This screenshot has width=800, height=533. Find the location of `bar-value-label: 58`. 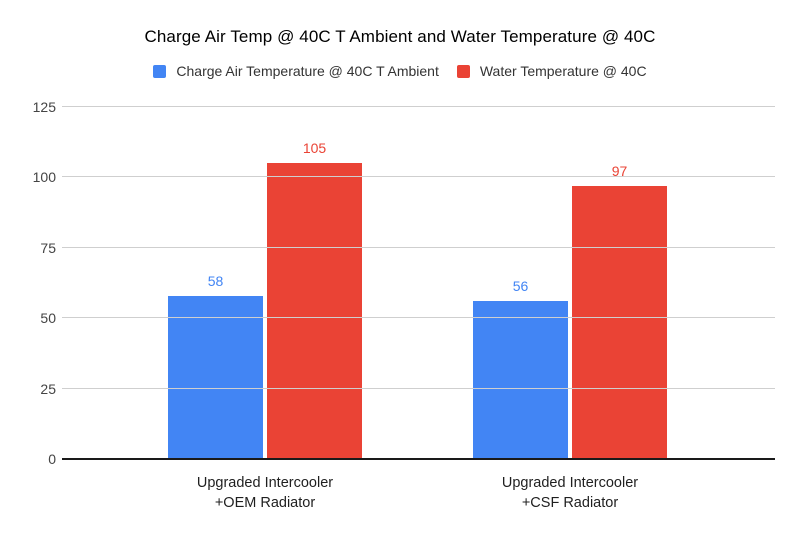

bar-value-label: 58 is located at coordinates (215, 280).